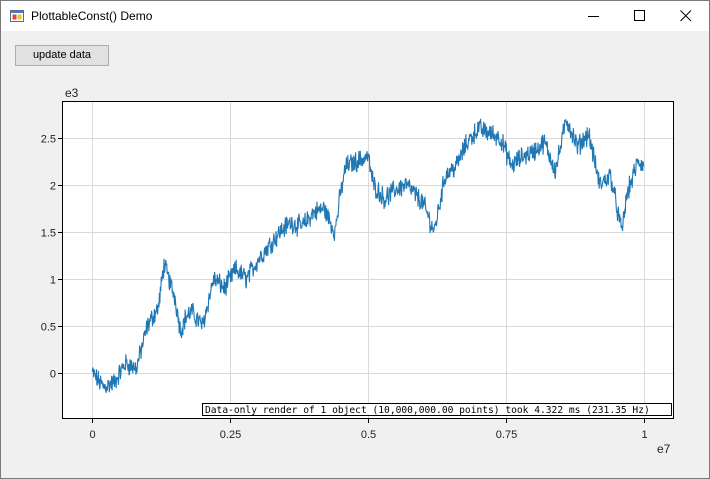 The image size is (710, 479). I want to click on benchmark-box, so click(437, 409).